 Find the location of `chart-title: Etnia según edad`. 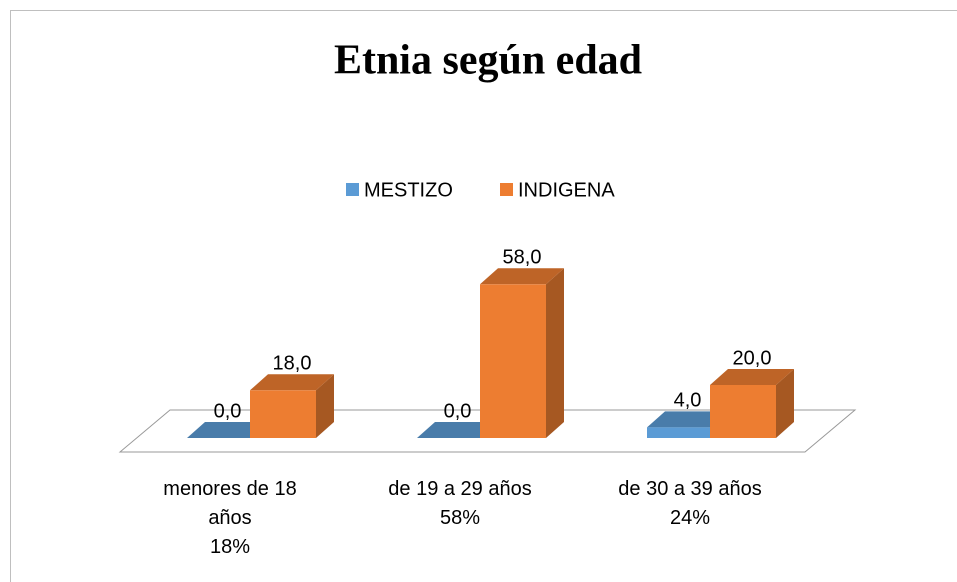

chart-title: Etnia según edad is located at coordinates (488, 61).